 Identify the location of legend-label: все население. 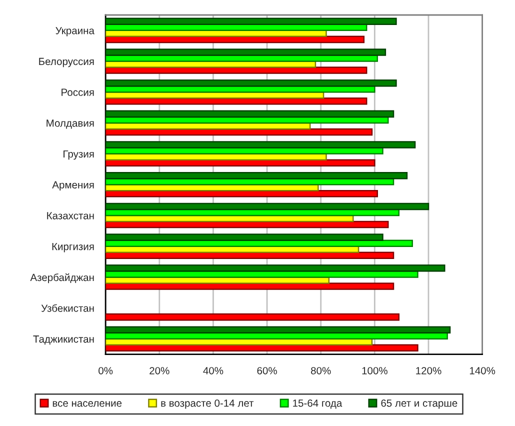
(87, 404).